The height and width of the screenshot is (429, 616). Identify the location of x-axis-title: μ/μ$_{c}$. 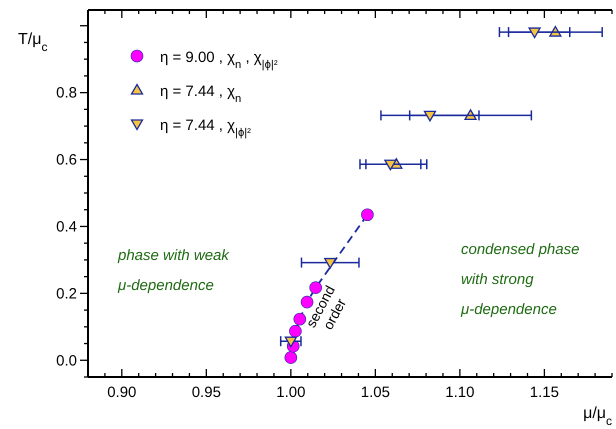
(597, 416).